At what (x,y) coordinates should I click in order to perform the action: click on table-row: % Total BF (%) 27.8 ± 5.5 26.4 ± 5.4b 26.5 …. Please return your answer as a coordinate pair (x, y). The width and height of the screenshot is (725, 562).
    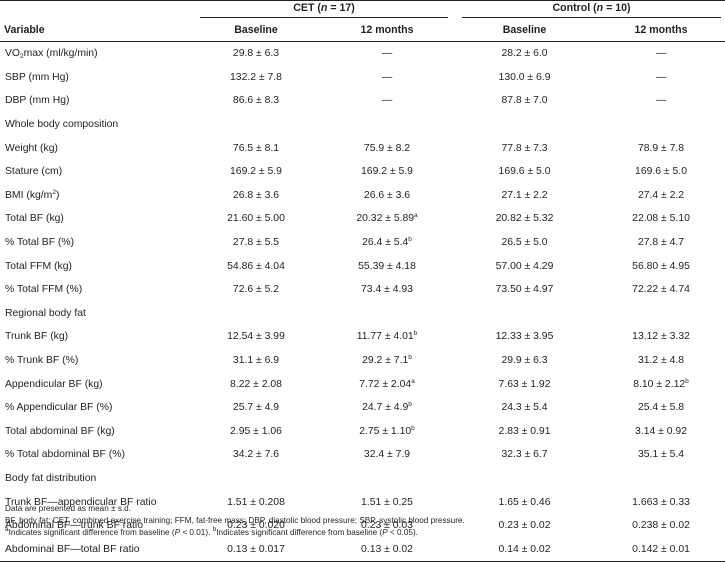
    Looking at the image, I should click on (362, 243).